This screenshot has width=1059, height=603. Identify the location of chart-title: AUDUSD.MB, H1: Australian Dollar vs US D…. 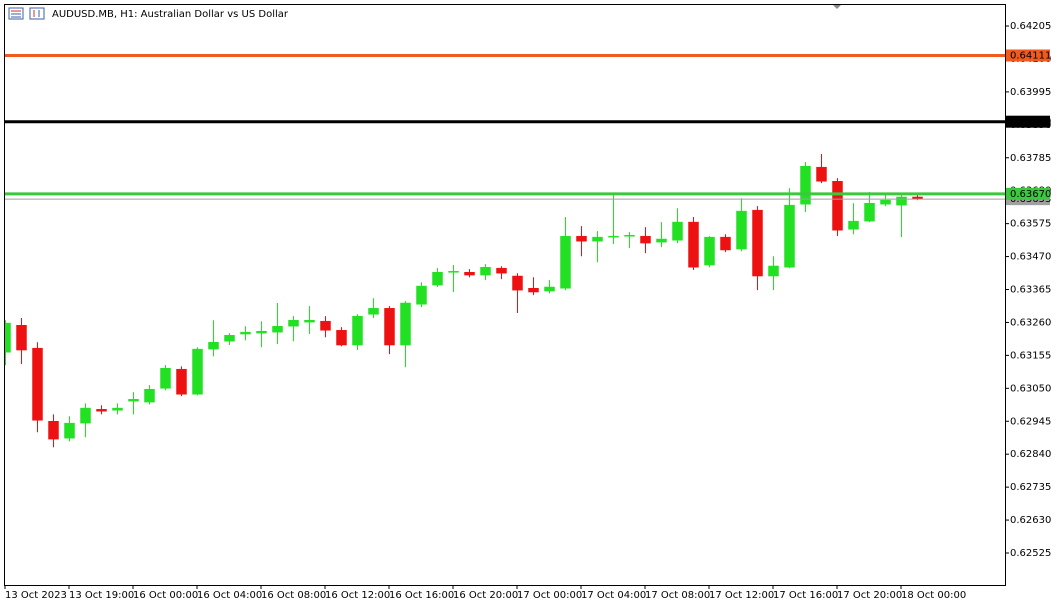
(170, 14).